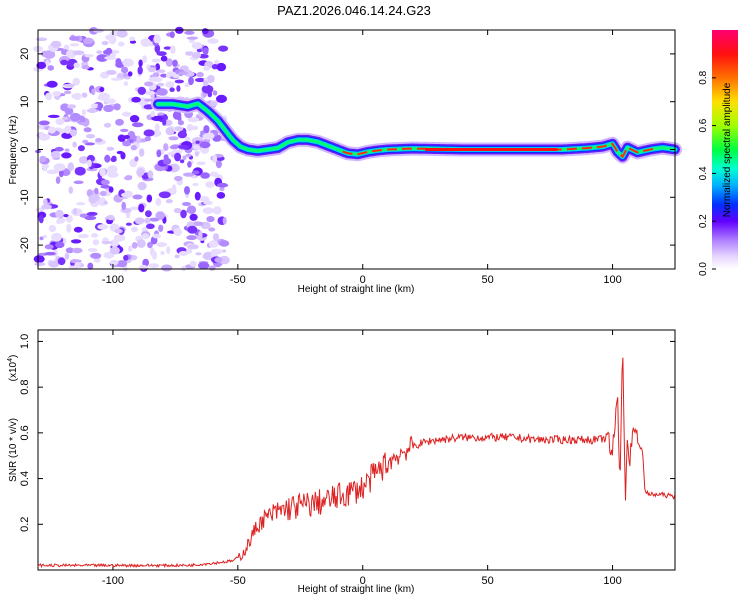 The image size is (750, 600). I want to click on colorbar-tick-label: 0.8, so click(703, 77).